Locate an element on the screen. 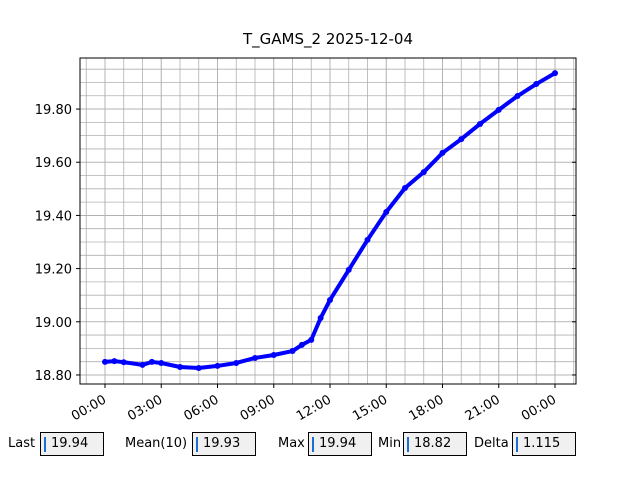  stat-value: 18.82 is located at coordinates (433, 443).